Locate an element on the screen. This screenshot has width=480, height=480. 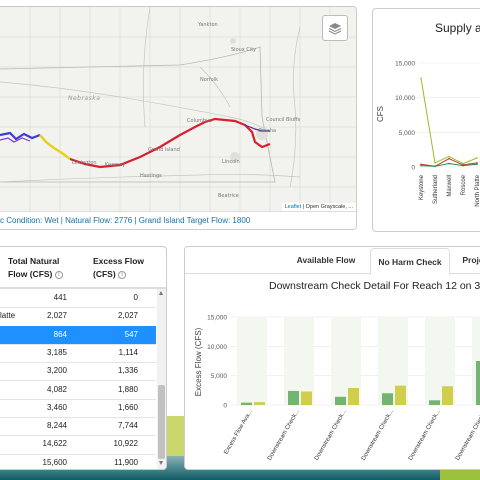
col-header-label: Total Natural Flow (CFS) is located at coordinates (34, 267).